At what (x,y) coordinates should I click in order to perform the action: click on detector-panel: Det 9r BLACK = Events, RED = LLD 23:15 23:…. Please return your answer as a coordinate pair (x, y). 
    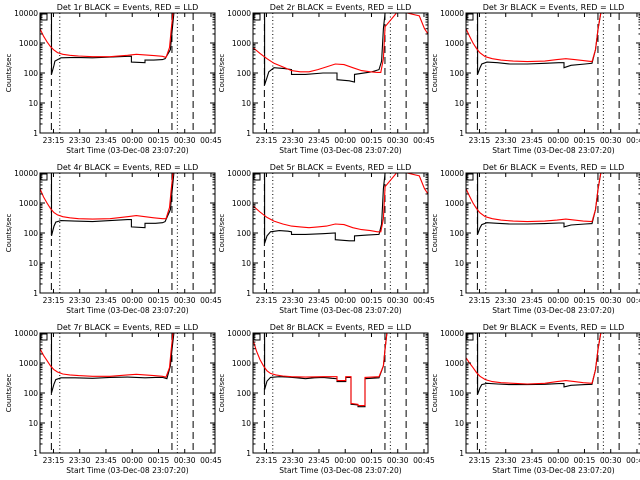
    Looking at the image, I should click on (535, 399).